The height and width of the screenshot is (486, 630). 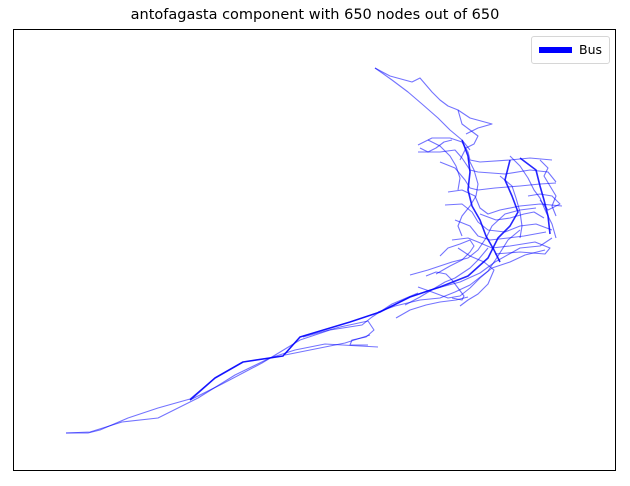 What do you see at coordinates (591, 49) in the screenshot?
I see `legend-label: Bus` at bounding box center [591, 49].